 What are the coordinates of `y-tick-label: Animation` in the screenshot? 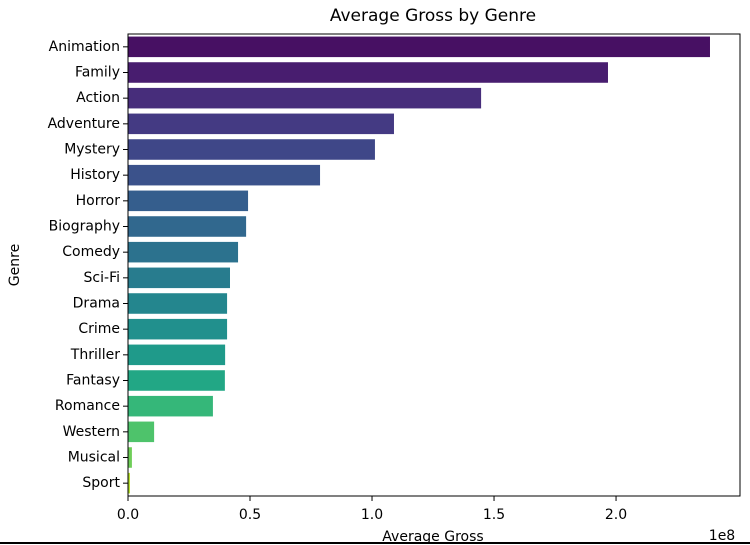 It's located at (84, 47).